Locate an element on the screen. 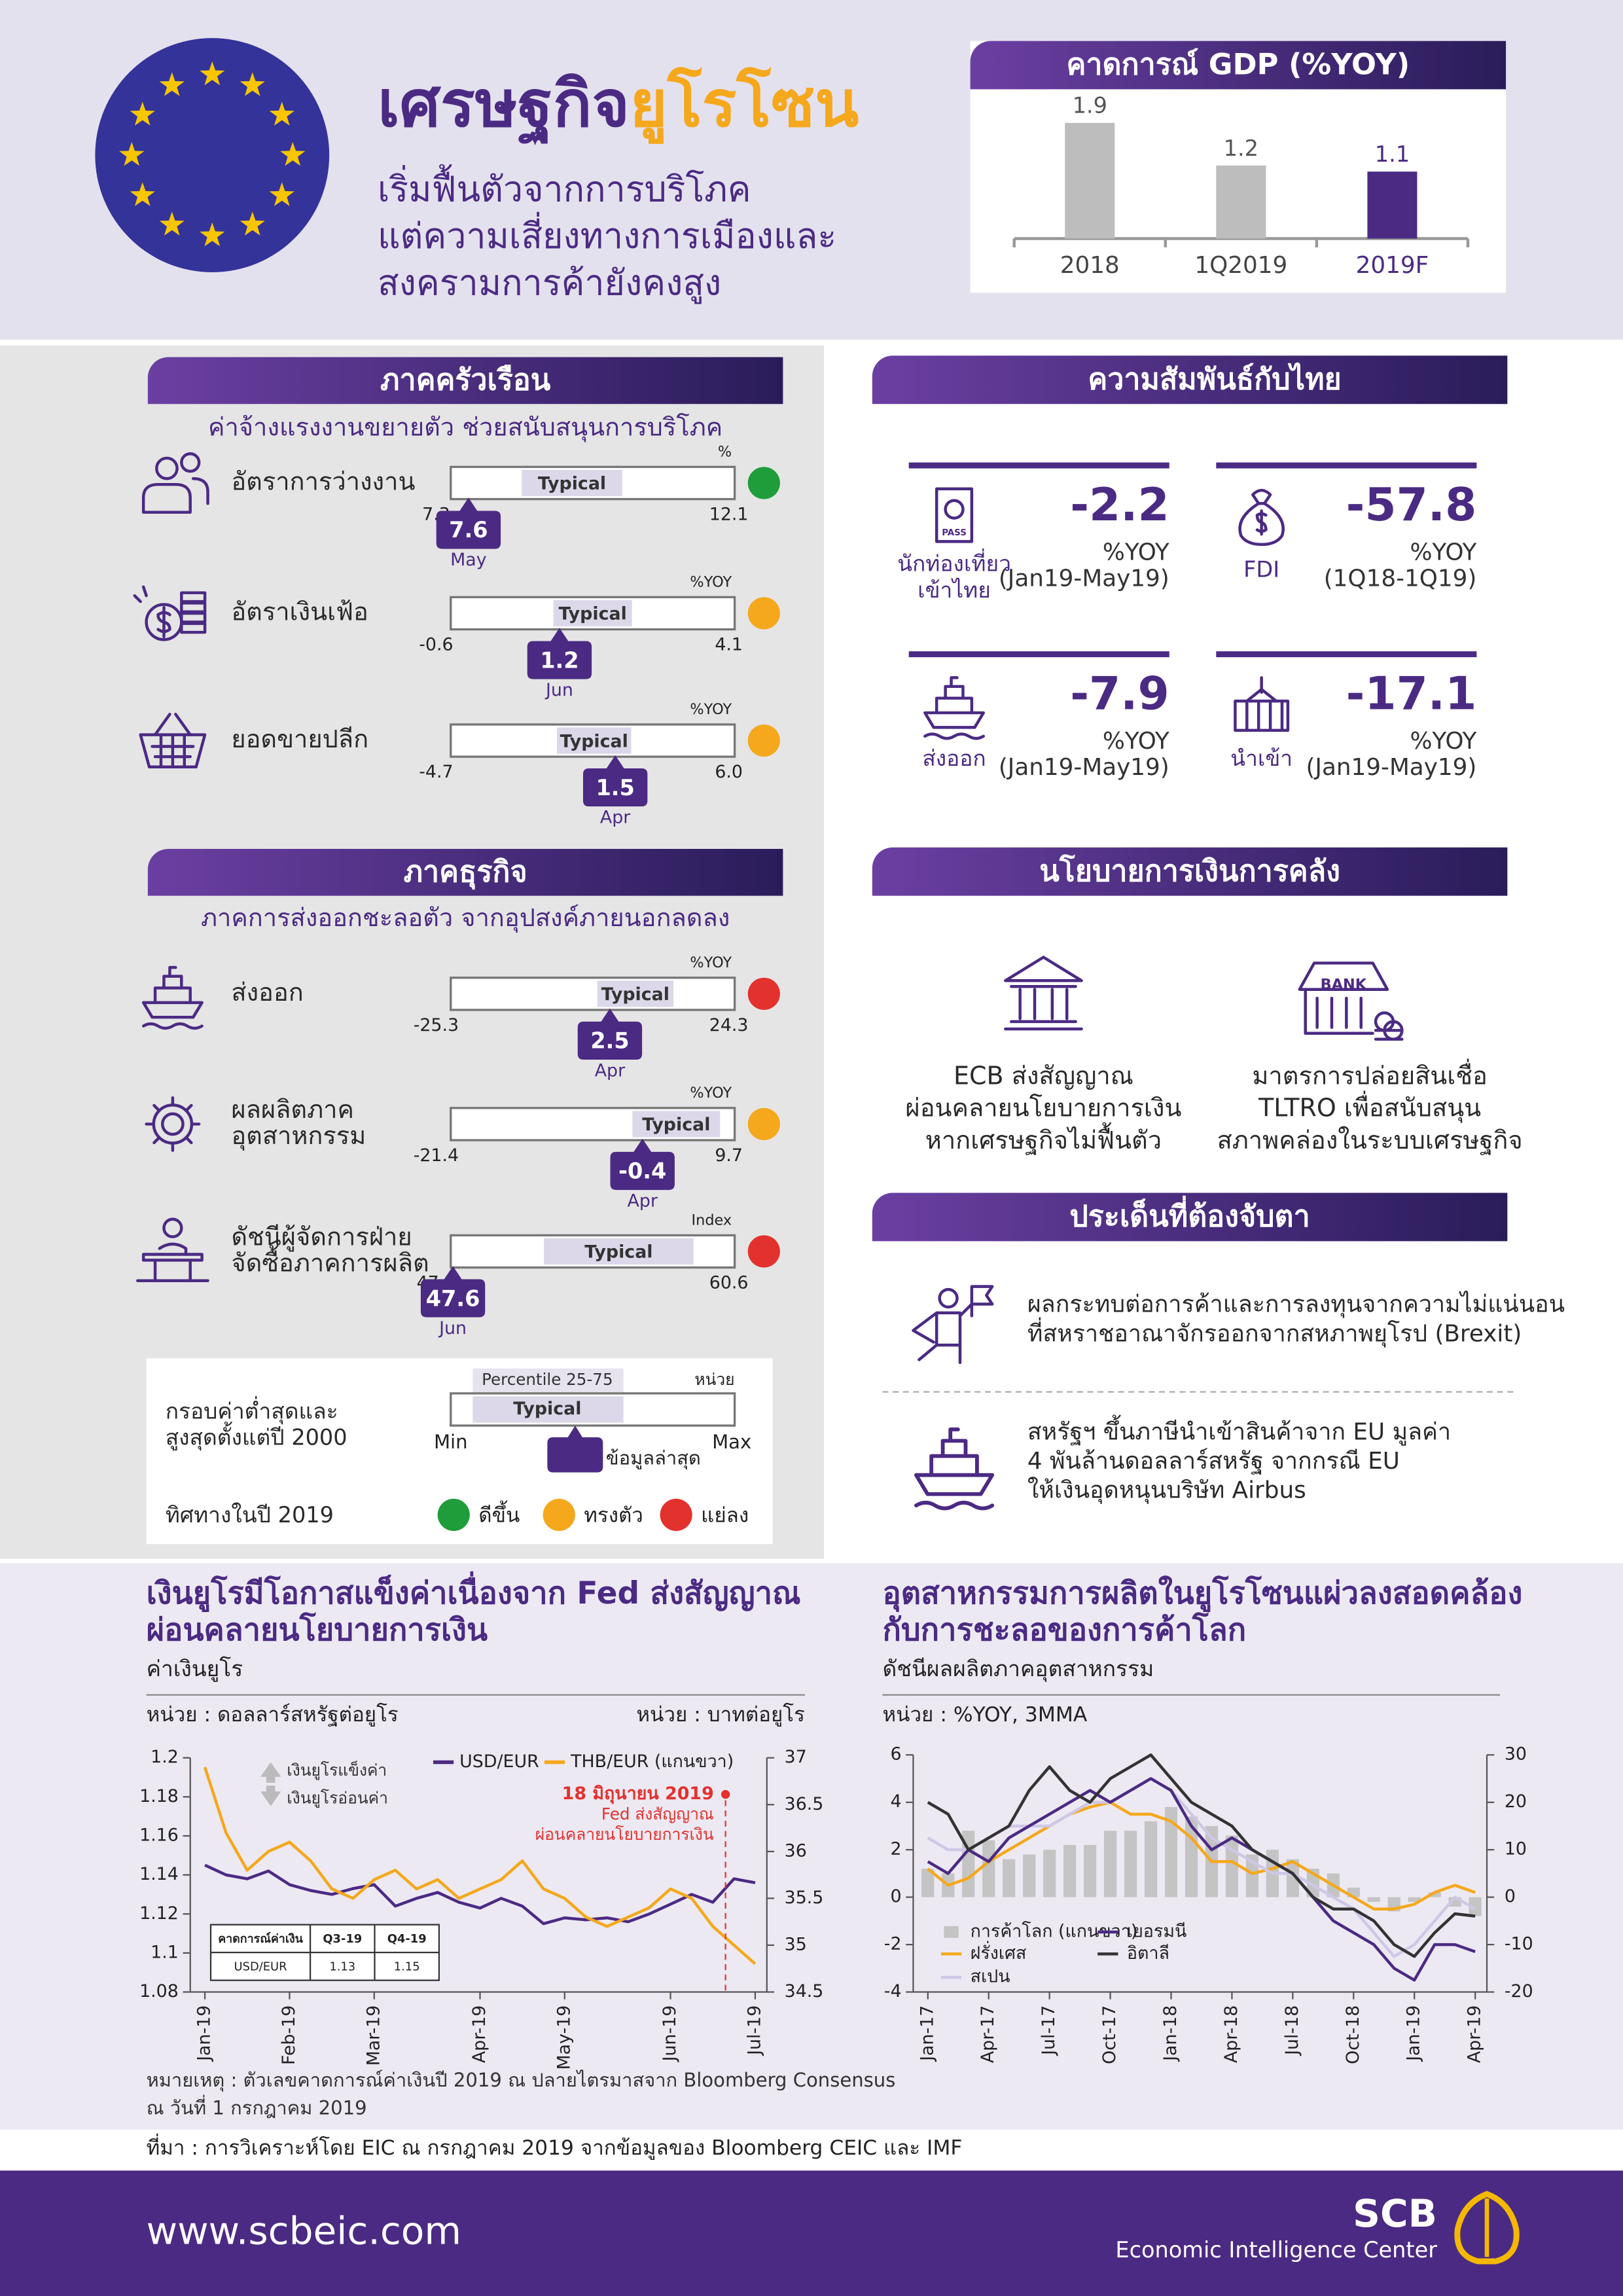 This screenshot has width=1623, height=2296. axis-unit: หน่วย : %YOY, 3MMA is located at coordinates (984, 1715).